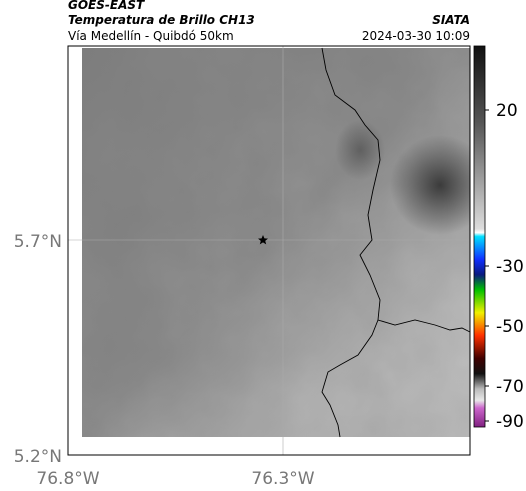  I want to click on colorbar-label: -50, so click(510, 327).